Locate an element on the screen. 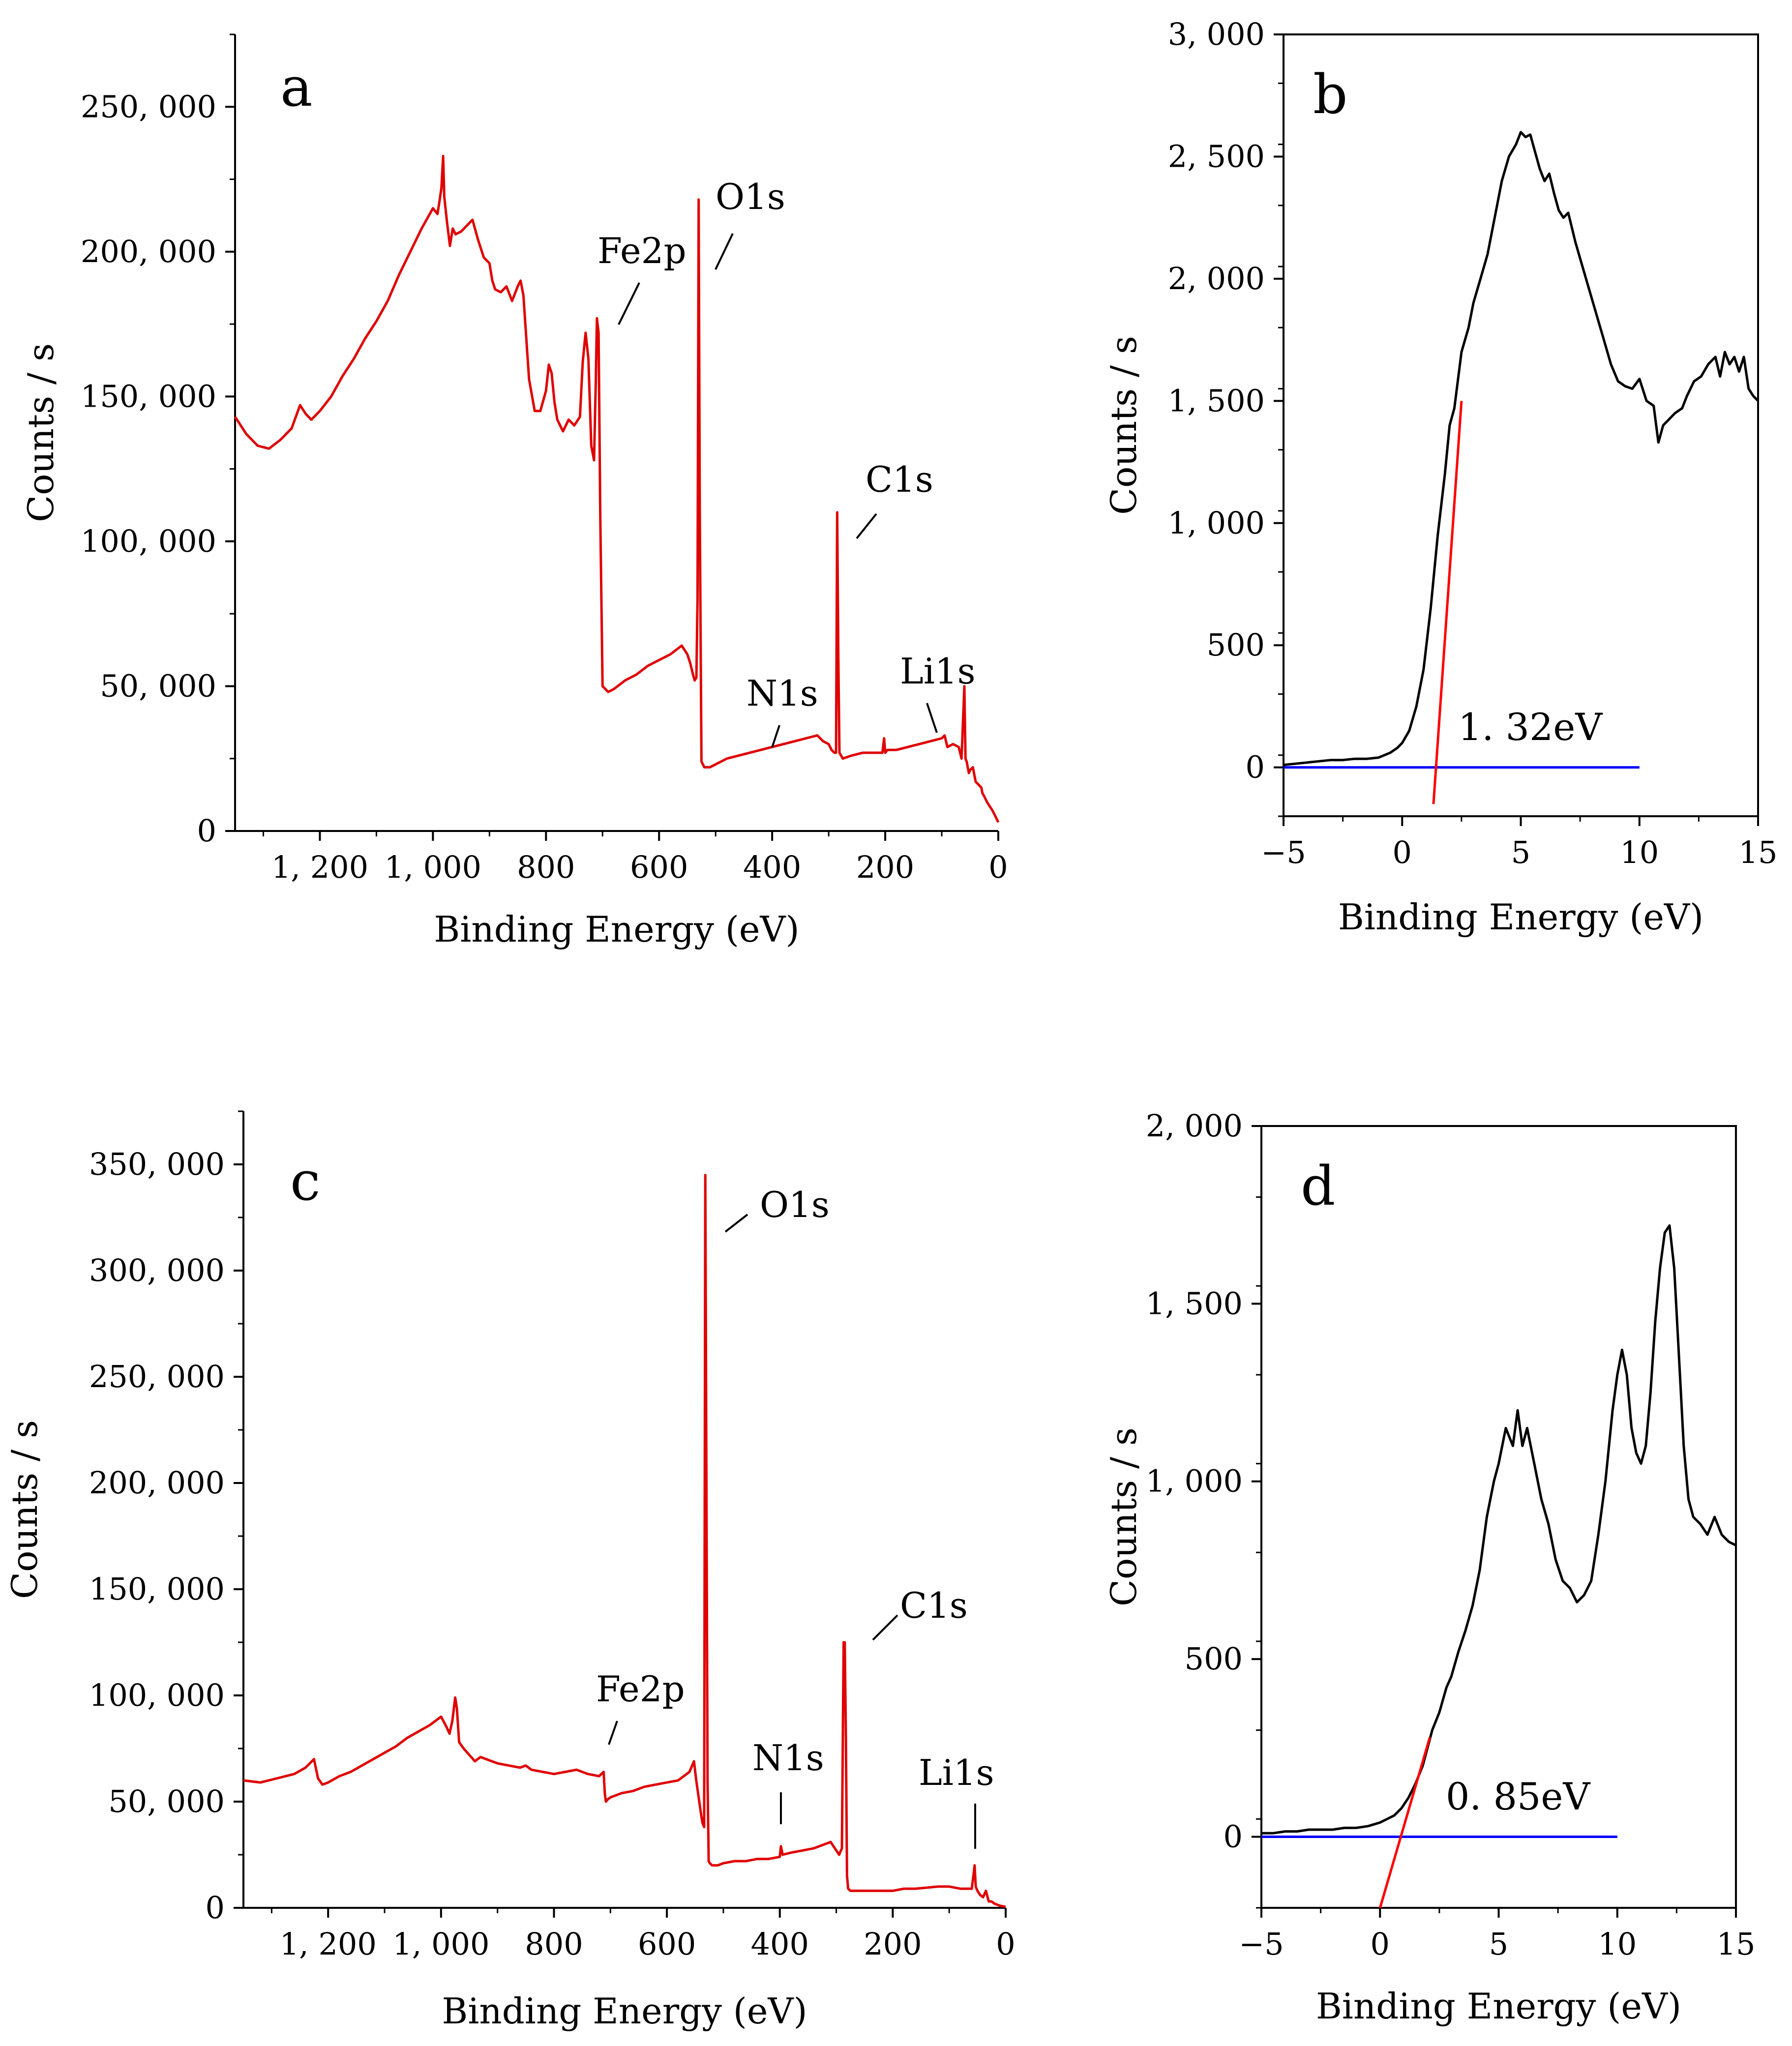 This screenshot has height=2046, width=1792. y-tick-label: 2, 500 is located at coordinates (1216, 156).